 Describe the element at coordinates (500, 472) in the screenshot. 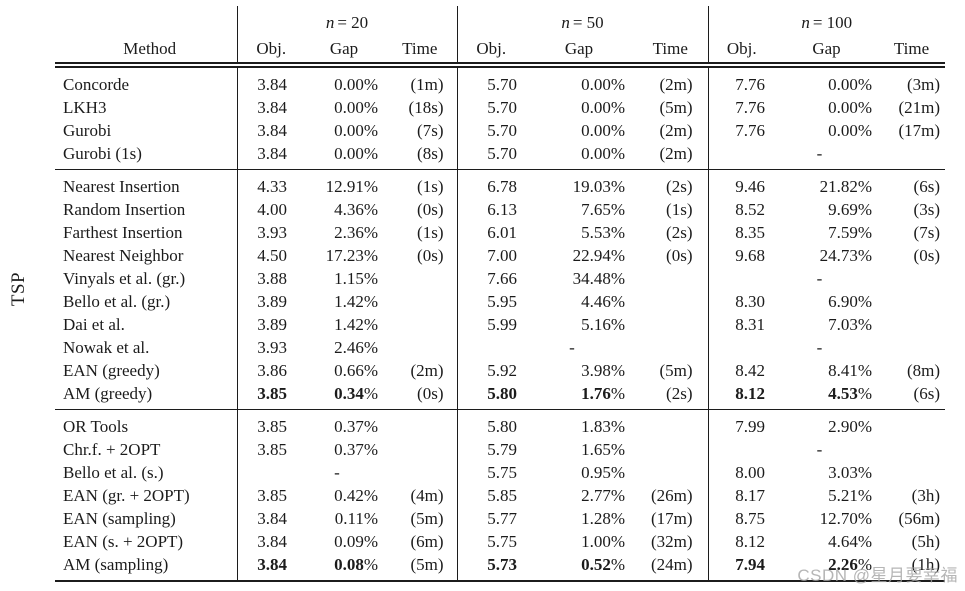

I see `table-row: Bello et al. (s.) - 5.75 0.95% 8.00 3.03%` at that location.